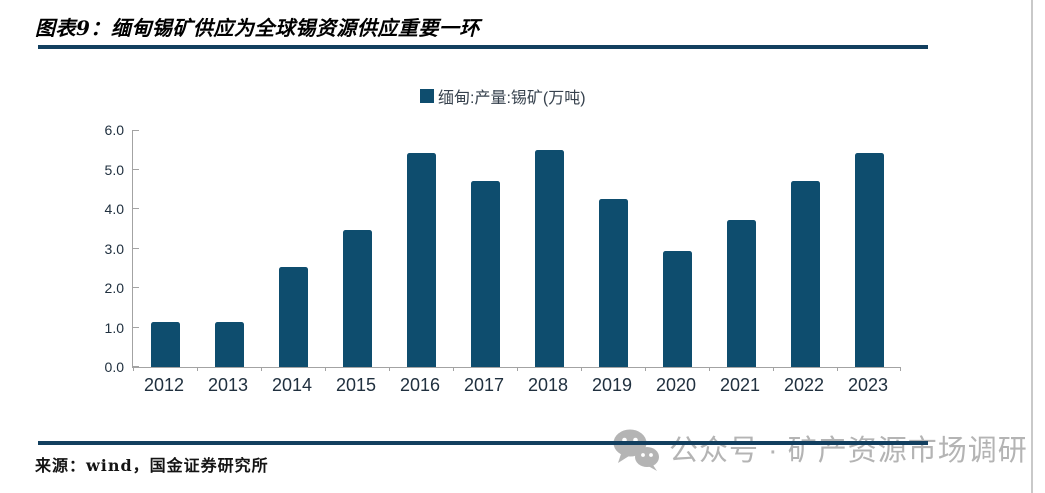  Describe the element at coordinates (257, 28) in the screenshot. I see `chart-title: 图表9：缅甸锡矿供应为全球锡资源供应重要一环` at that location.